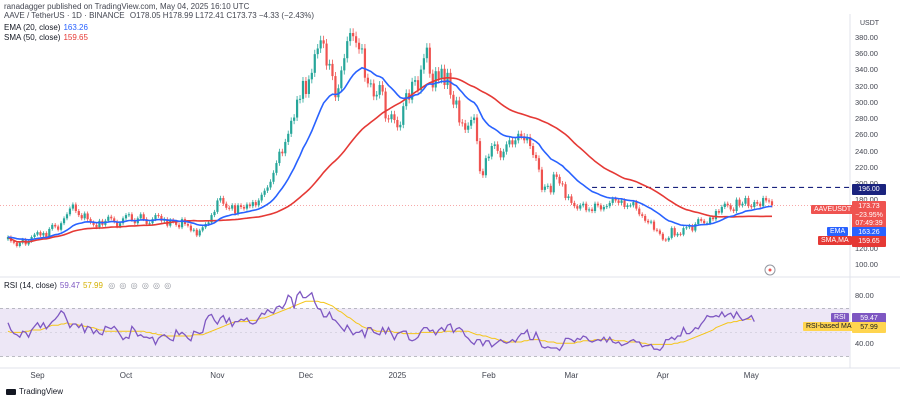 The image size is (900, 400). I want to click on last-price-box: 173.73 −23.95% 07:49:39, so click(869, 216).